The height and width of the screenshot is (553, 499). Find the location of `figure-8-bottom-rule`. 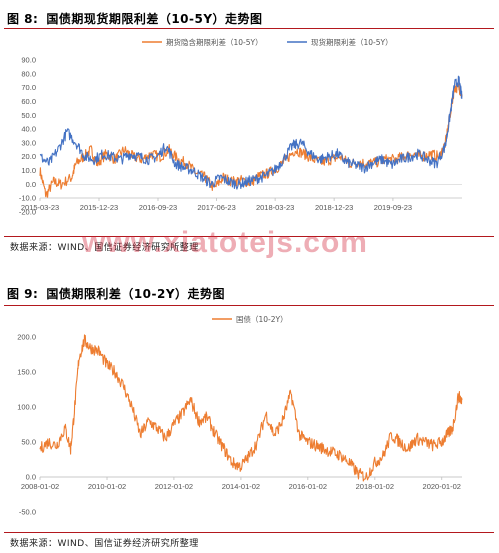

figure-8-bottom-rule is located at coordinates (249, 236).